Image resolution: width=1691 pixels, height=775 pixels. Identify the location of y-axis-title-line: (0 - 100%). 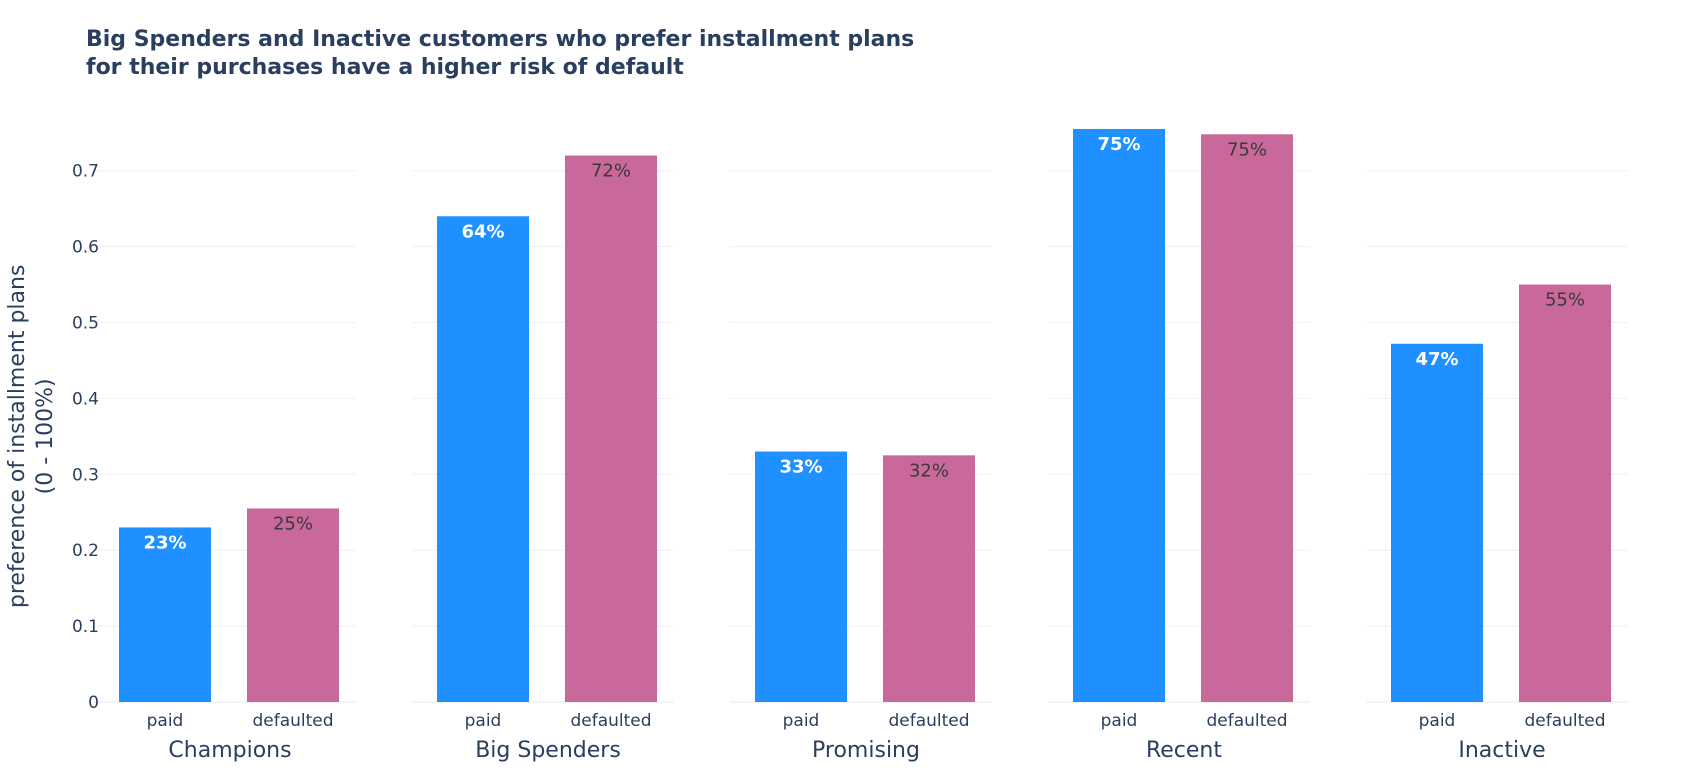
(45, 436).